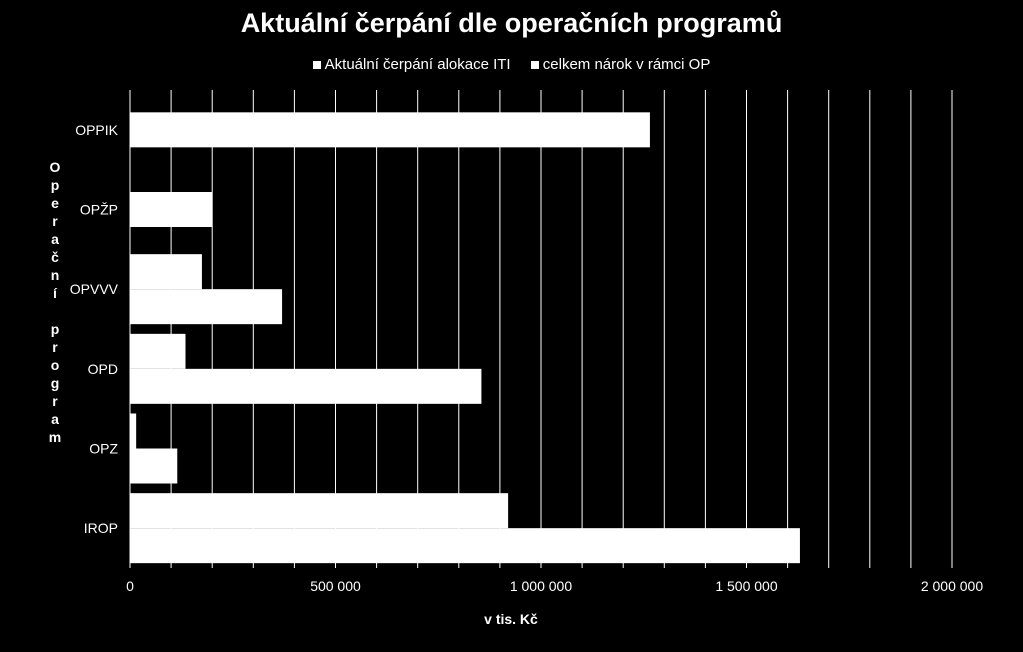 The height and width of the screenshot is (652, 1023). Describe the element at coordinates (55, 437) in the screenshot. I see `y-axis-label-char: m` at that location.